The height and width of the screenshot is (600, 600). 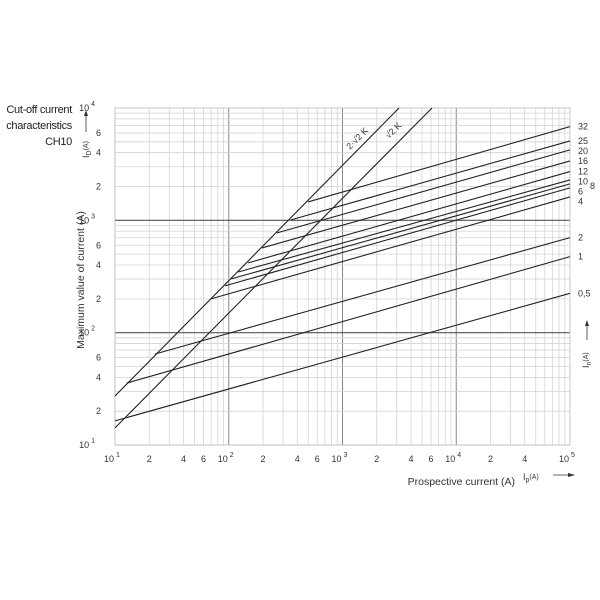 What do you see at coordinates (87, 444) in the screenshot?
I see `y-tick-label: 10 1` at bounding box center [87, 444].